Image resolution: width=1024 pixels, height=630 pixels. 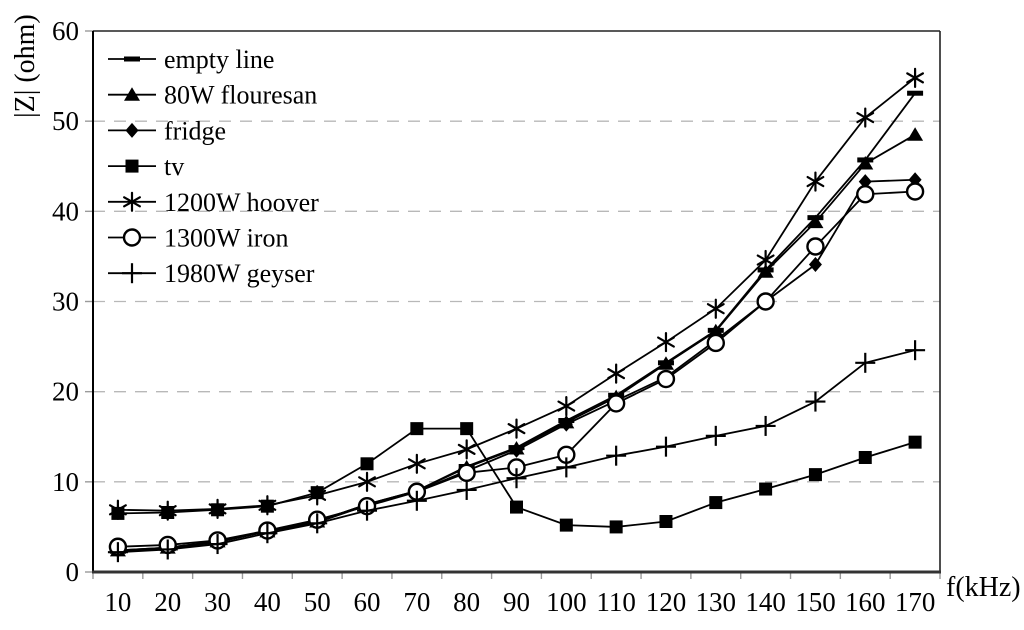 I want to click on legend-label-80w-flouresan: 80W flouresan, so click(x=240, y=95).